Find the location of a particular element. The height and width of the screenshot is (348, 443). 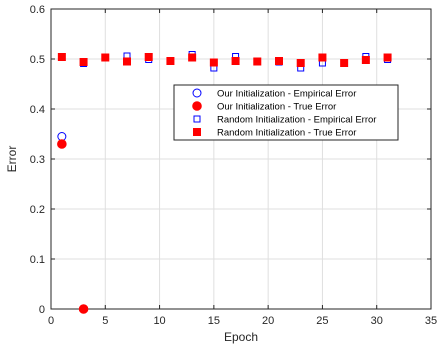

x-tick-label: 30 is located at coordinates (377, 321).